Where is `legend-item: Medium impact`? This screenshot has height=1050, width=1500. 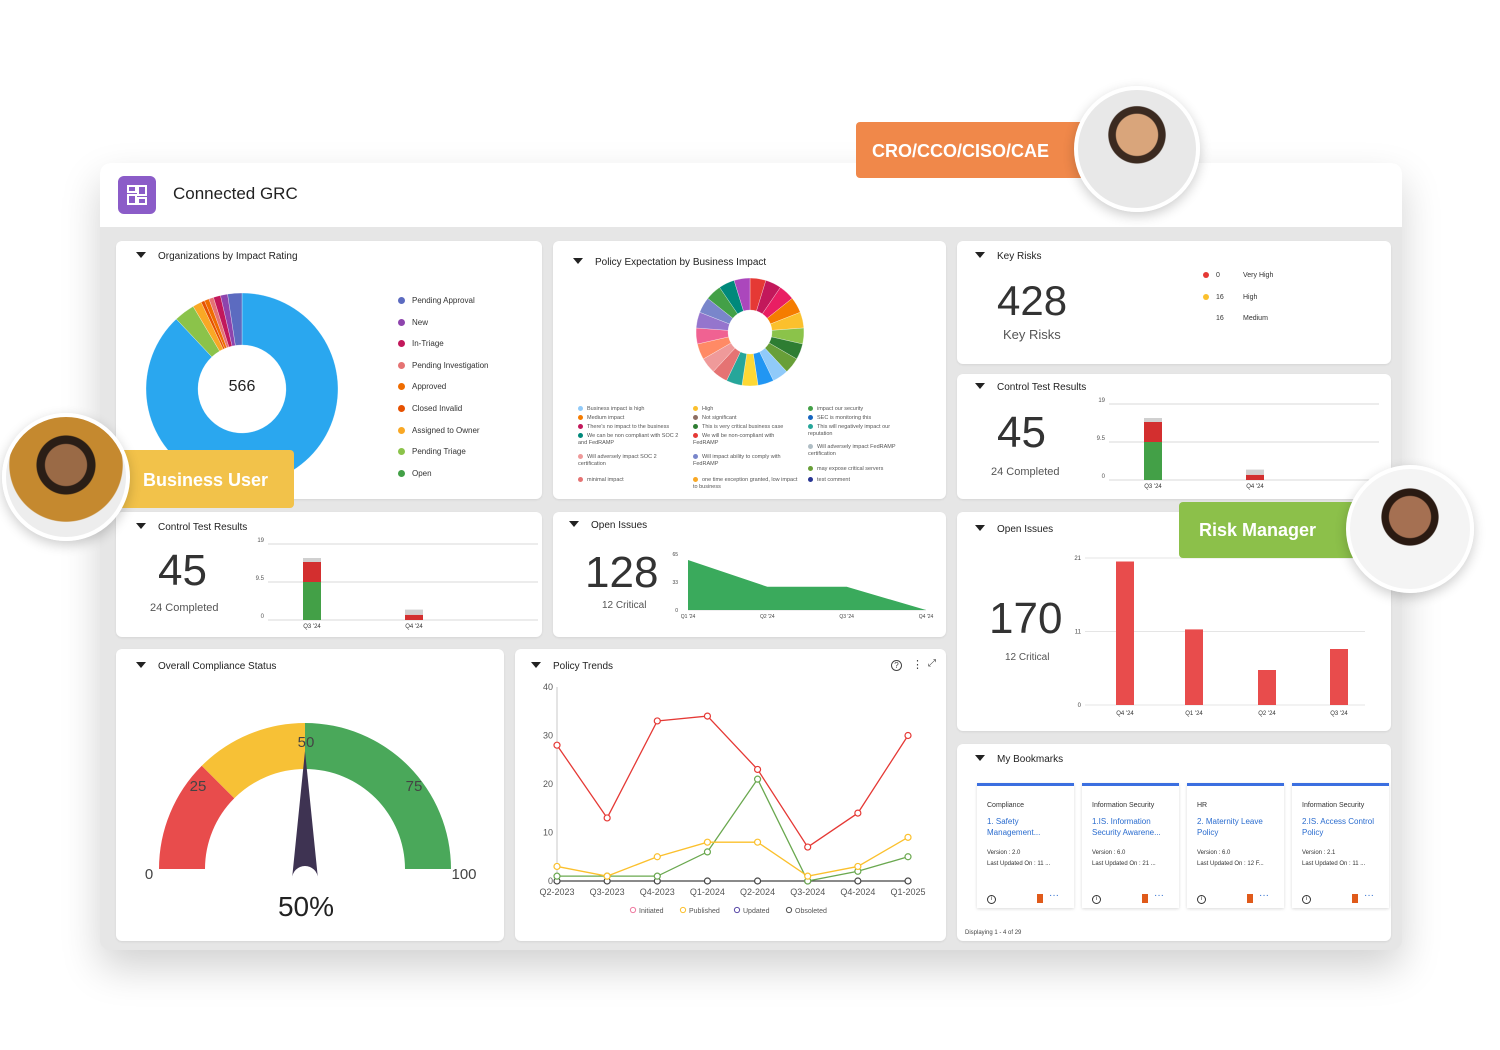 legend-item: Medium impact is located at coordinates (632, 418).